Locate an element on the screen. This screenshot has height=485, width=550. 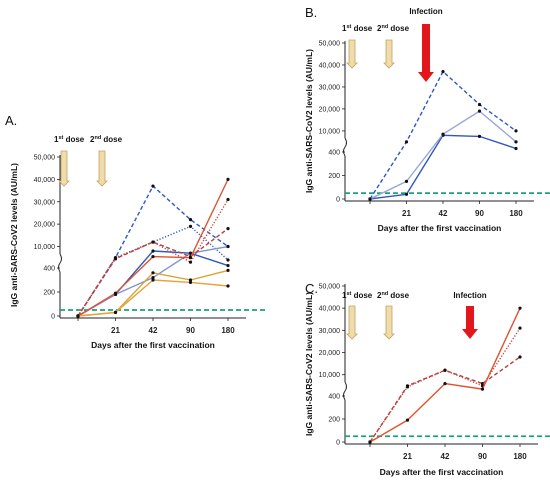
panel-label: C. is located at coordinates (311, 288).